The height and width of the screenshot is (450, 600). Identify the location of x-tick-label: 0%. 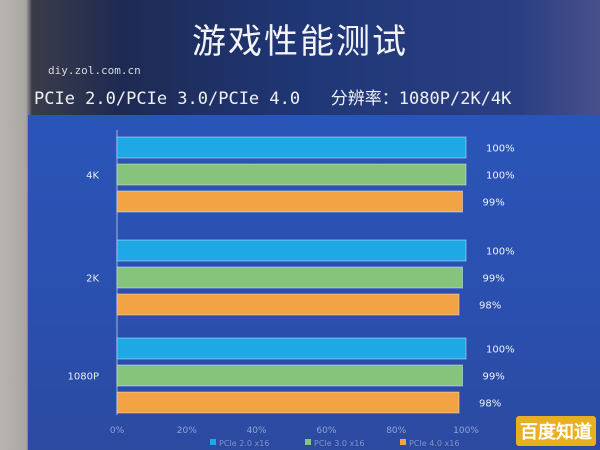
(117, 431).